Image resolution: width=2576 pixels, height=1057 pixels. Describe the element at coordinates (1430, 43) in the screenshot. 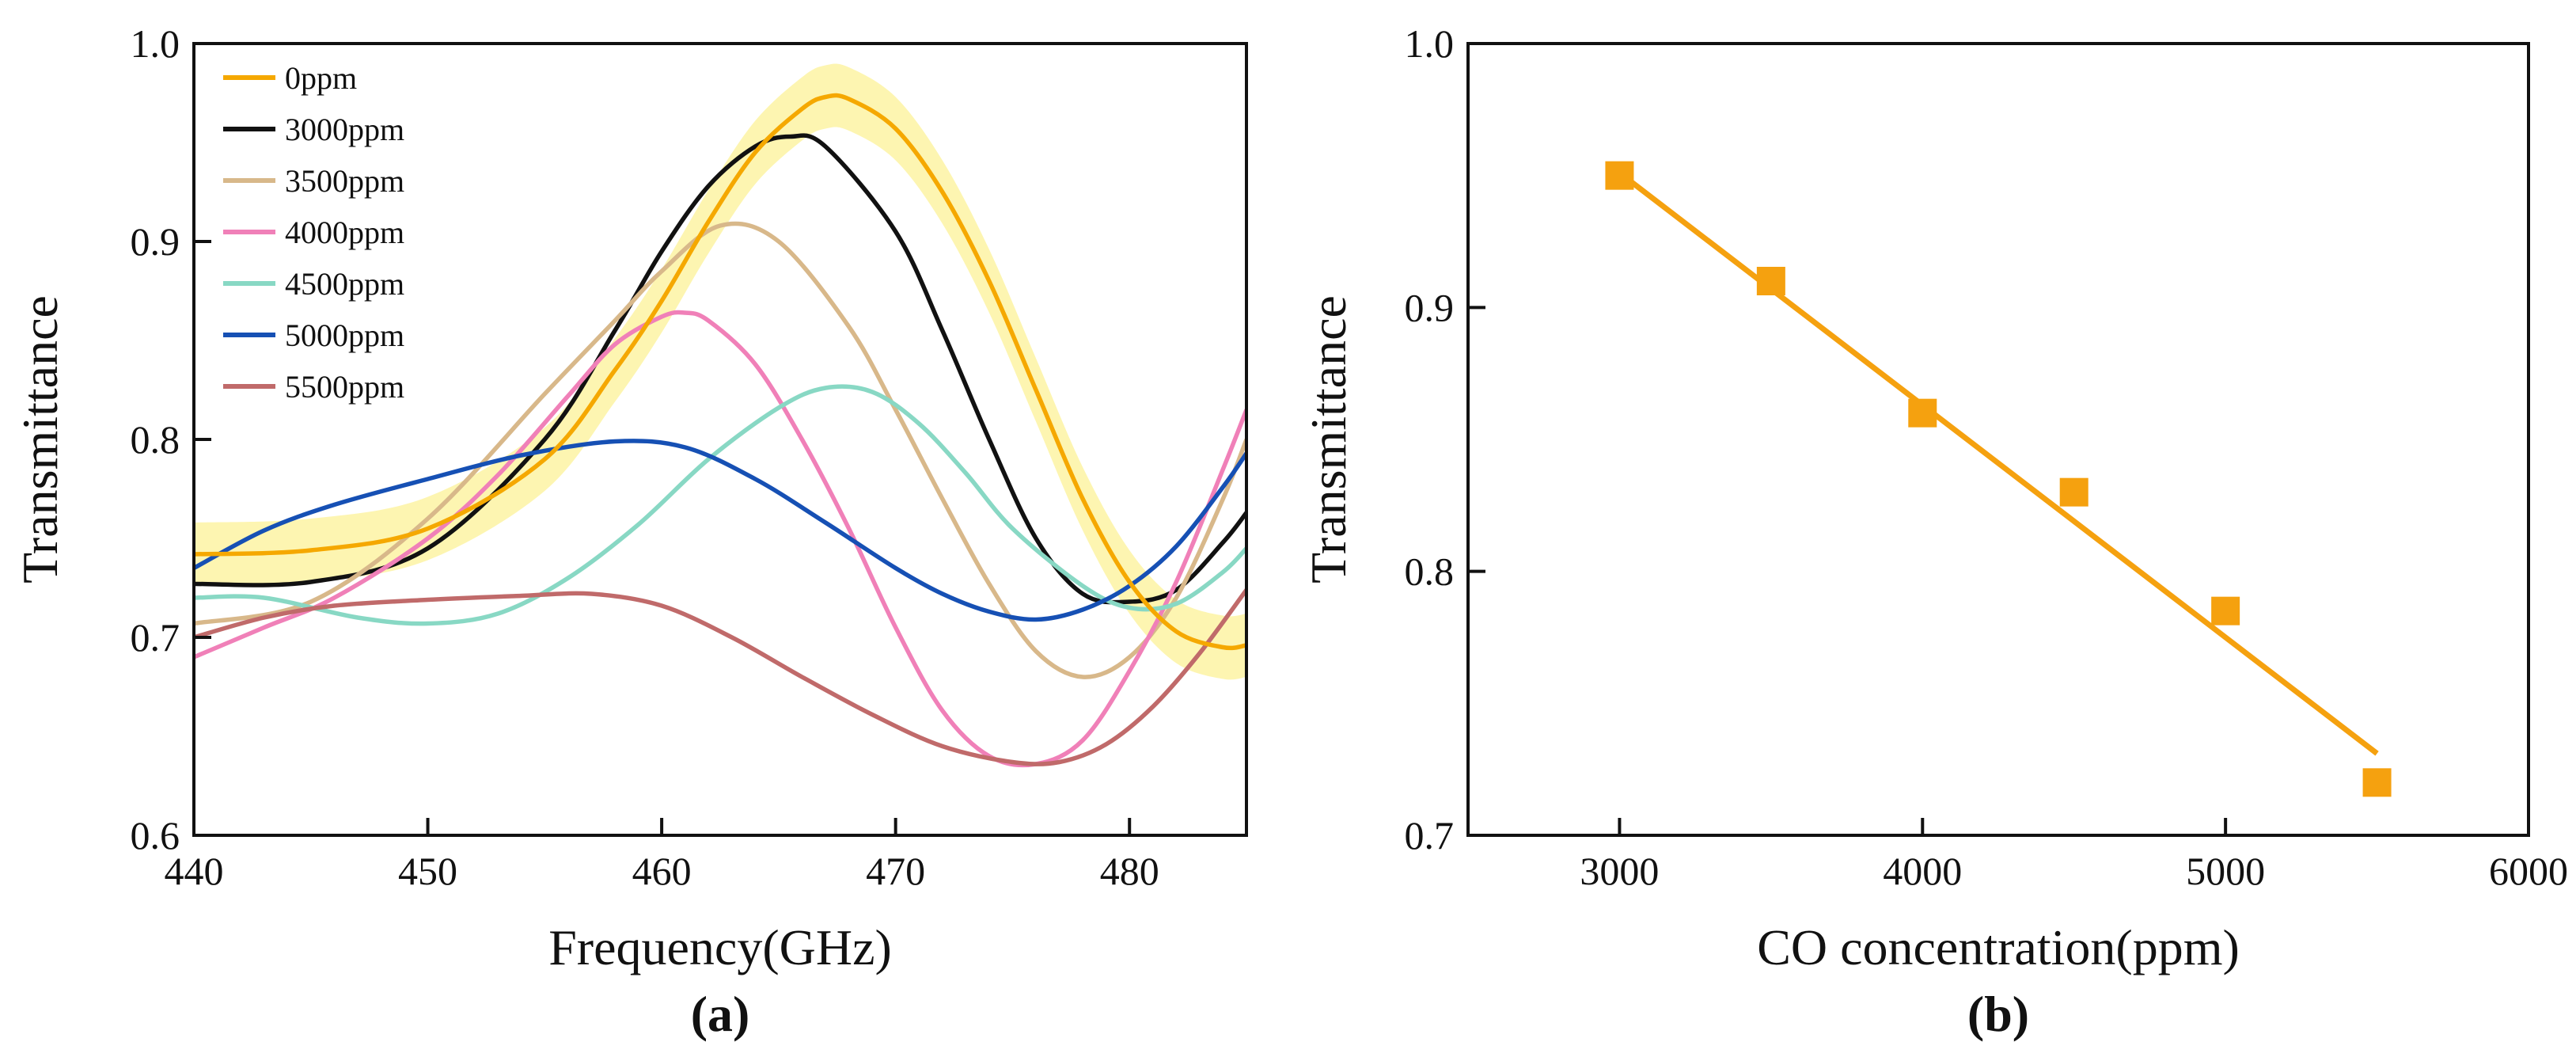

I see `b-y-tick-label: 1.0` at that location.